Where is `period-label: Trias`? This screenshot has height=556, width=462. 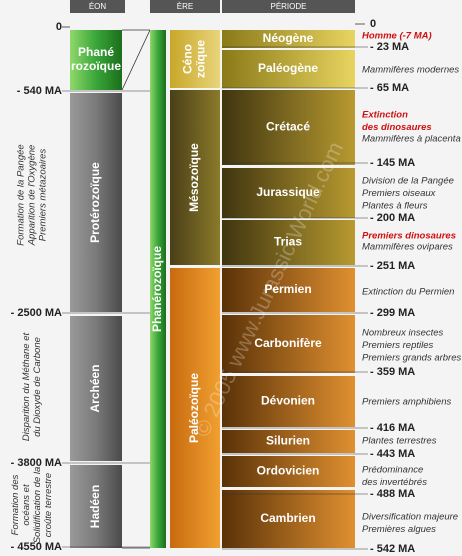
period-label: Trias is located at coordinates (288, 242).